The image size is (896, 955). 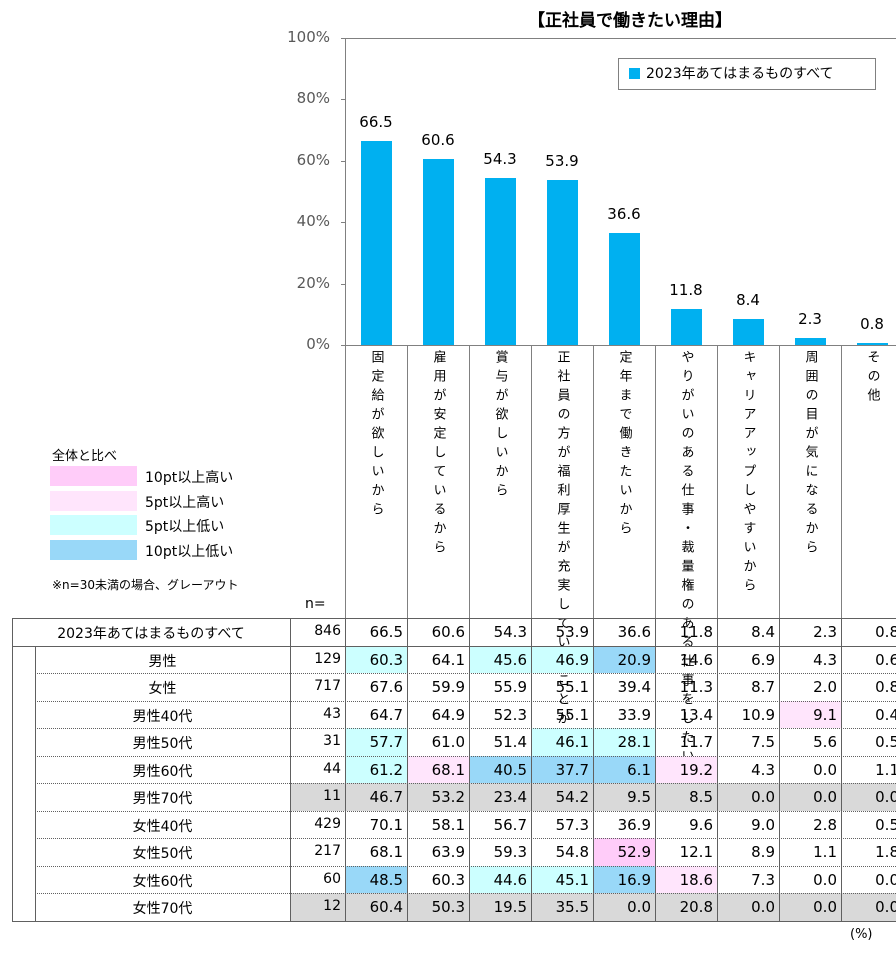 What do you see at coordinates (861, 934) in the screenshot?
I see `unit-label: (%)` at bounding box center [861, 934].